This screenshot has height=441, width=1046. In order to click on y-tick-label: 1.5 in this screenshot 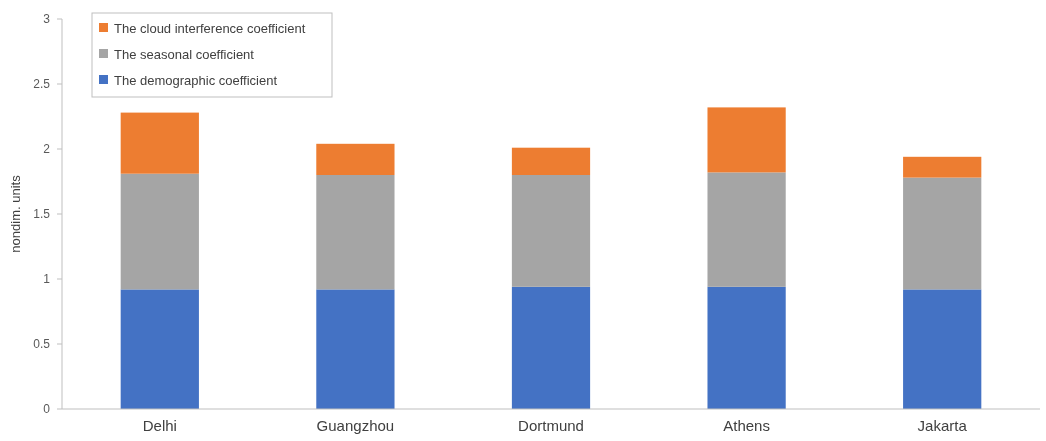, I will do `click(42, 214)`.